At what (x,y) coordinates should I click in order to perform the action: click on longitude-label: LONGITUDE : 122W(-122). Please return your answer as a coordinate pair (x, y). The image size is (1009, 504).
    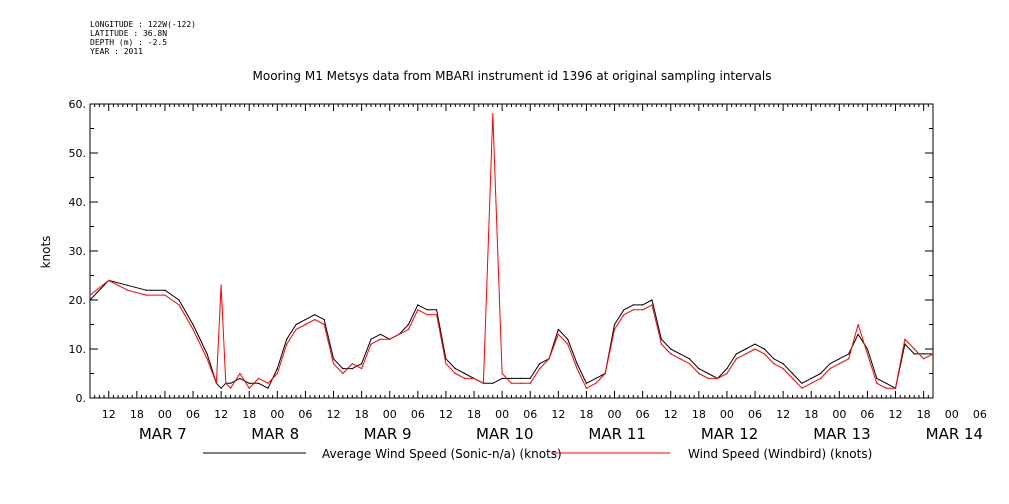
    Looking at the image, I should click on (143, 24).